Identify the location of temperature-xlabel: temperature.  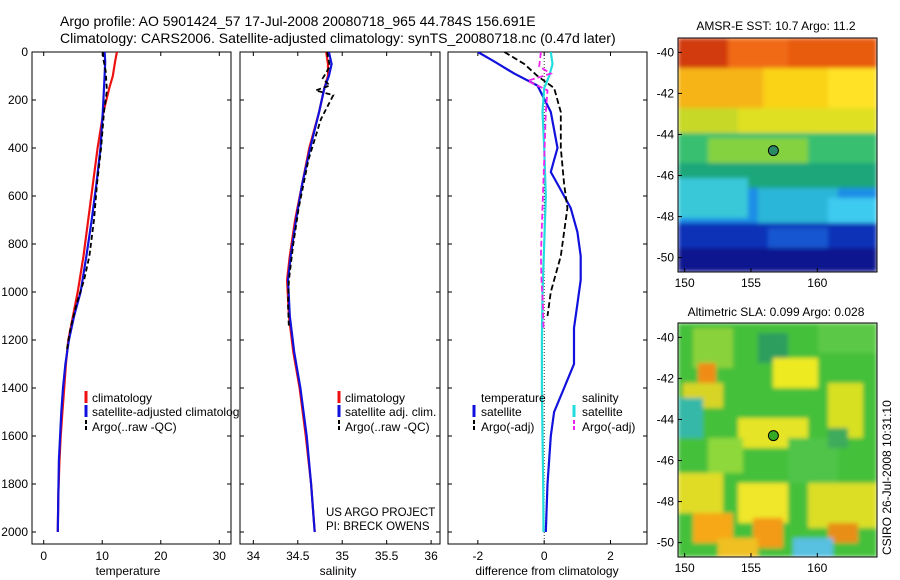
(128, 571).